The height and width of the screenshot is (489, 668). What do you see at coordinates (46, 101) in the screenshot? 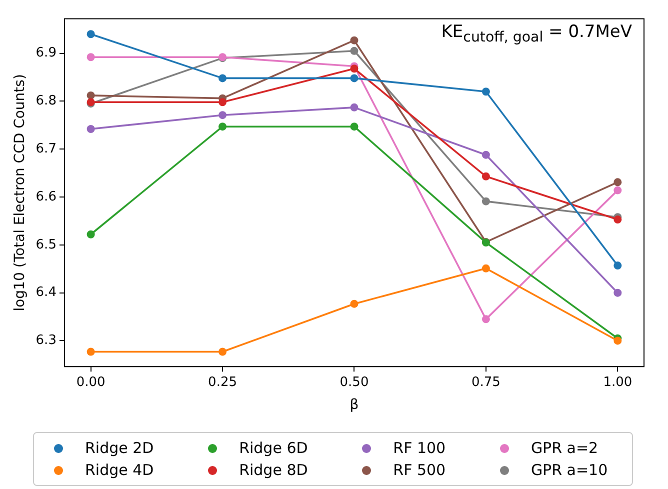
I see `y-tick-label: 6.8` at bounding box center [46, 101].